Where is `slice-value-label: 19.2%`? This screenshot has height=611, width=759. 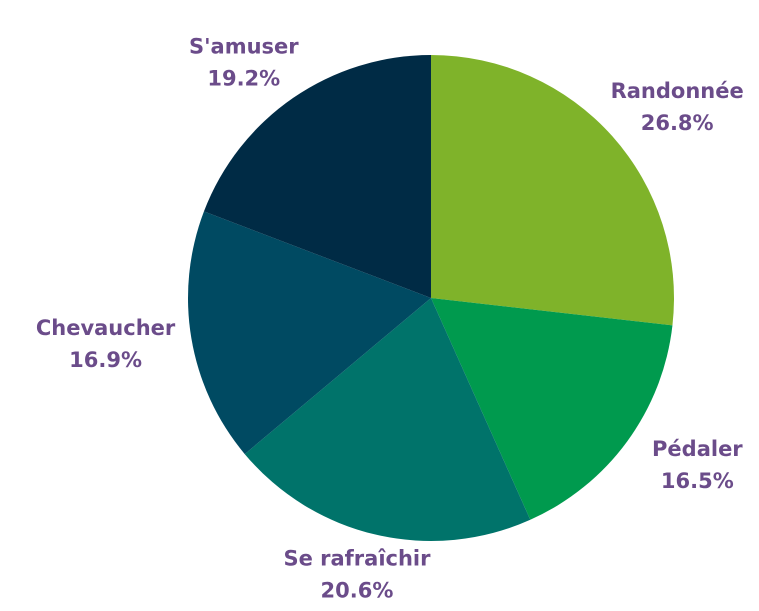 slice-value-label: 19.2% is located at coordinates (243, 78).